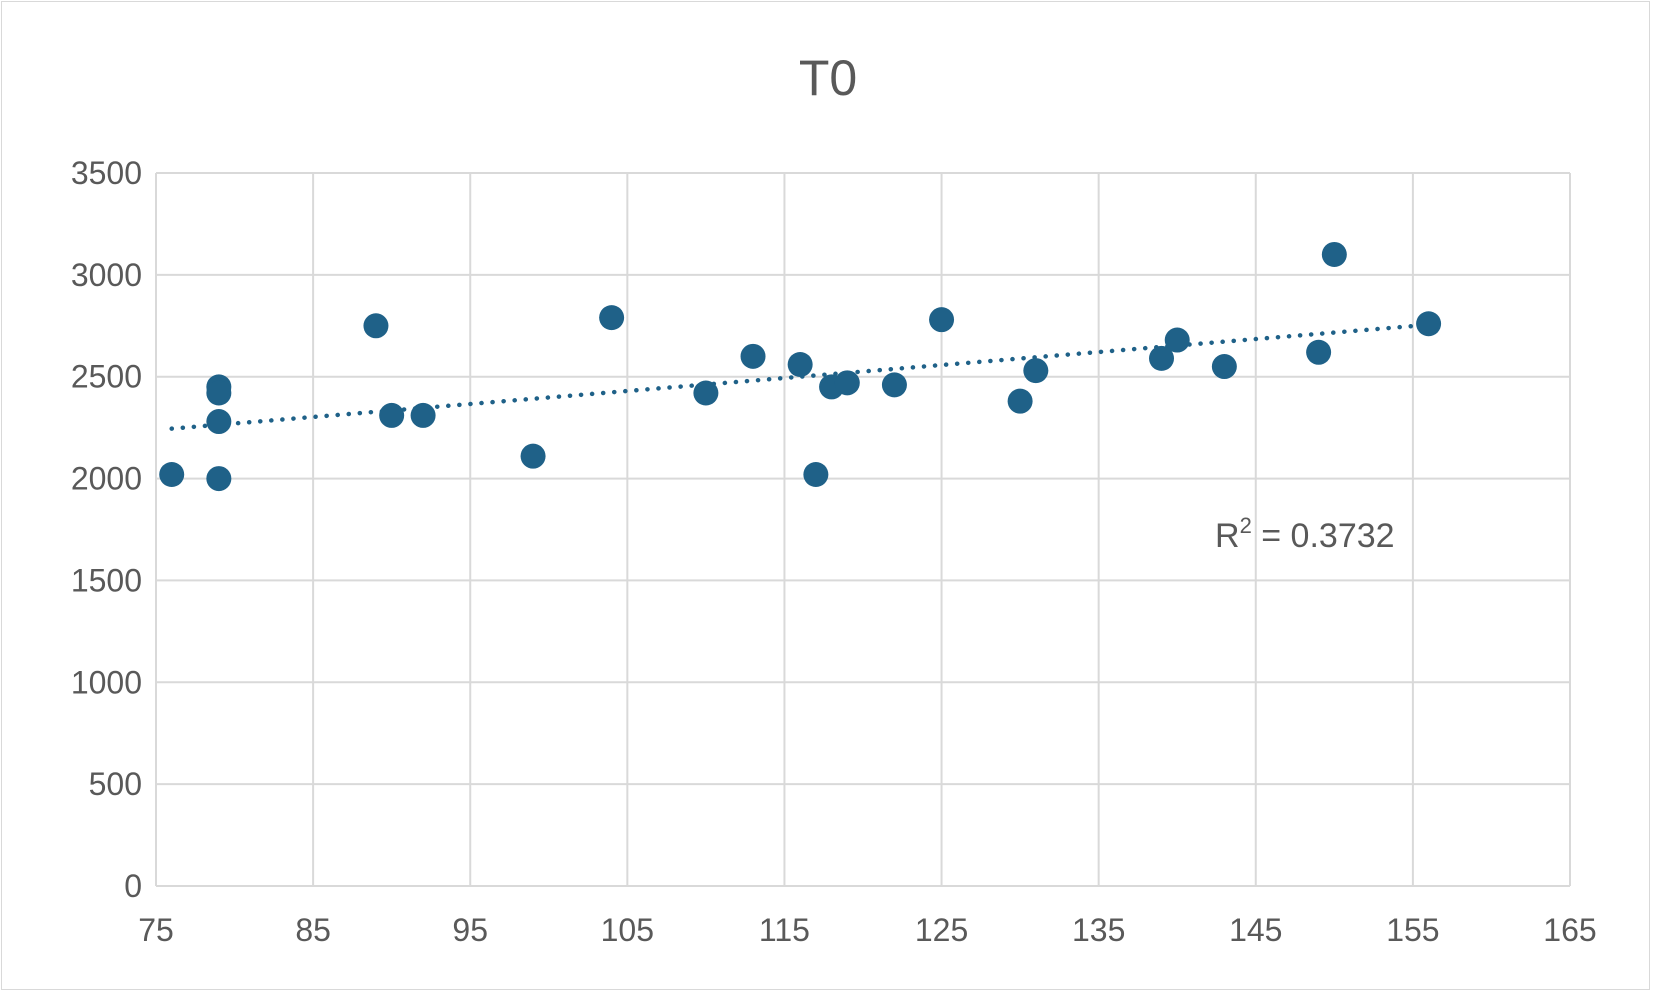 This screenshot has width=1653, height=995. What do you see at coordinates (784, 930) in the screenshot?
I see `x-tick-label: 115` at bounding box center [784, 930].